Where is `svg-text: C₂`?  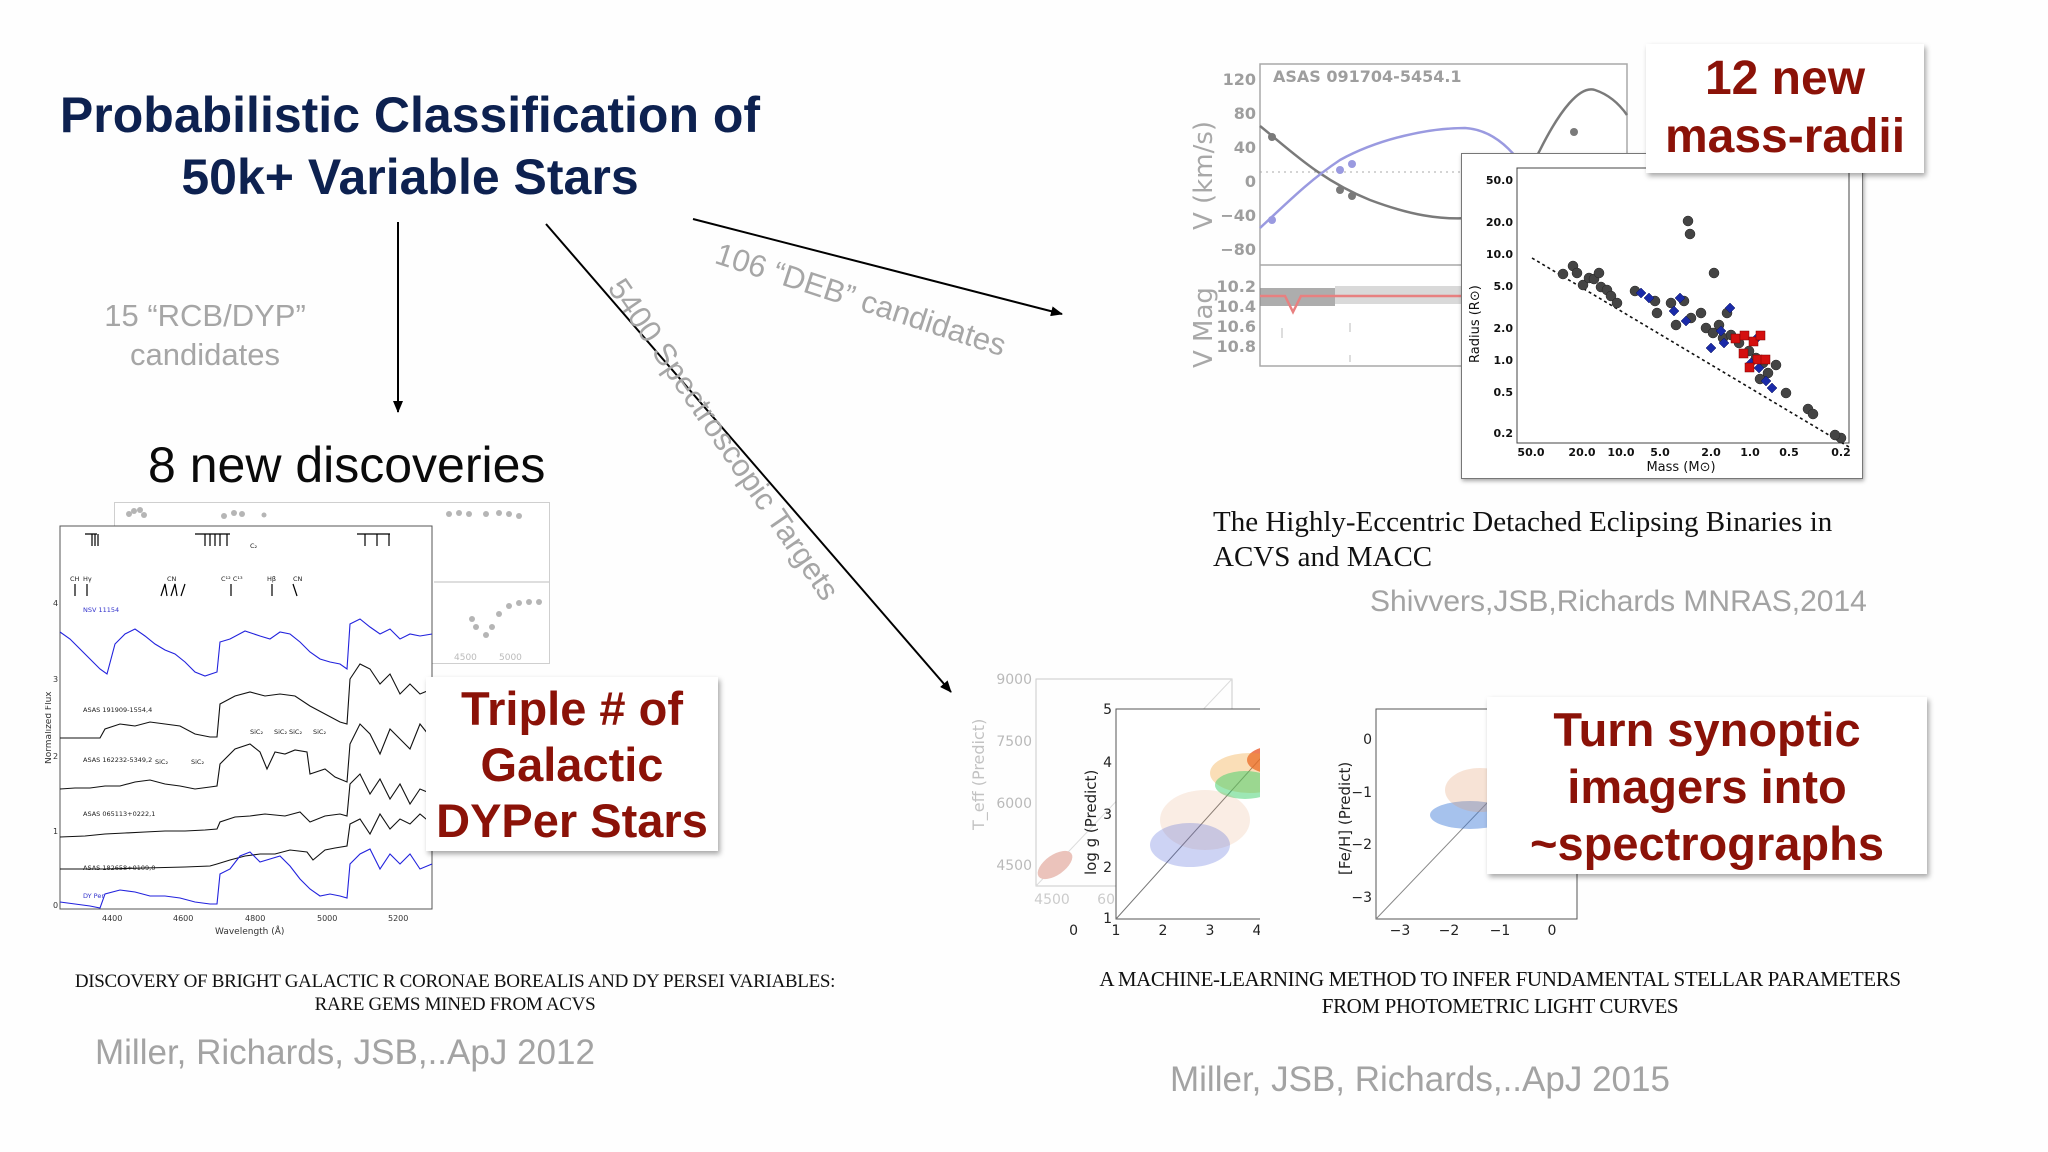 svg-text: C₂ is located at coordinates (254, 546).